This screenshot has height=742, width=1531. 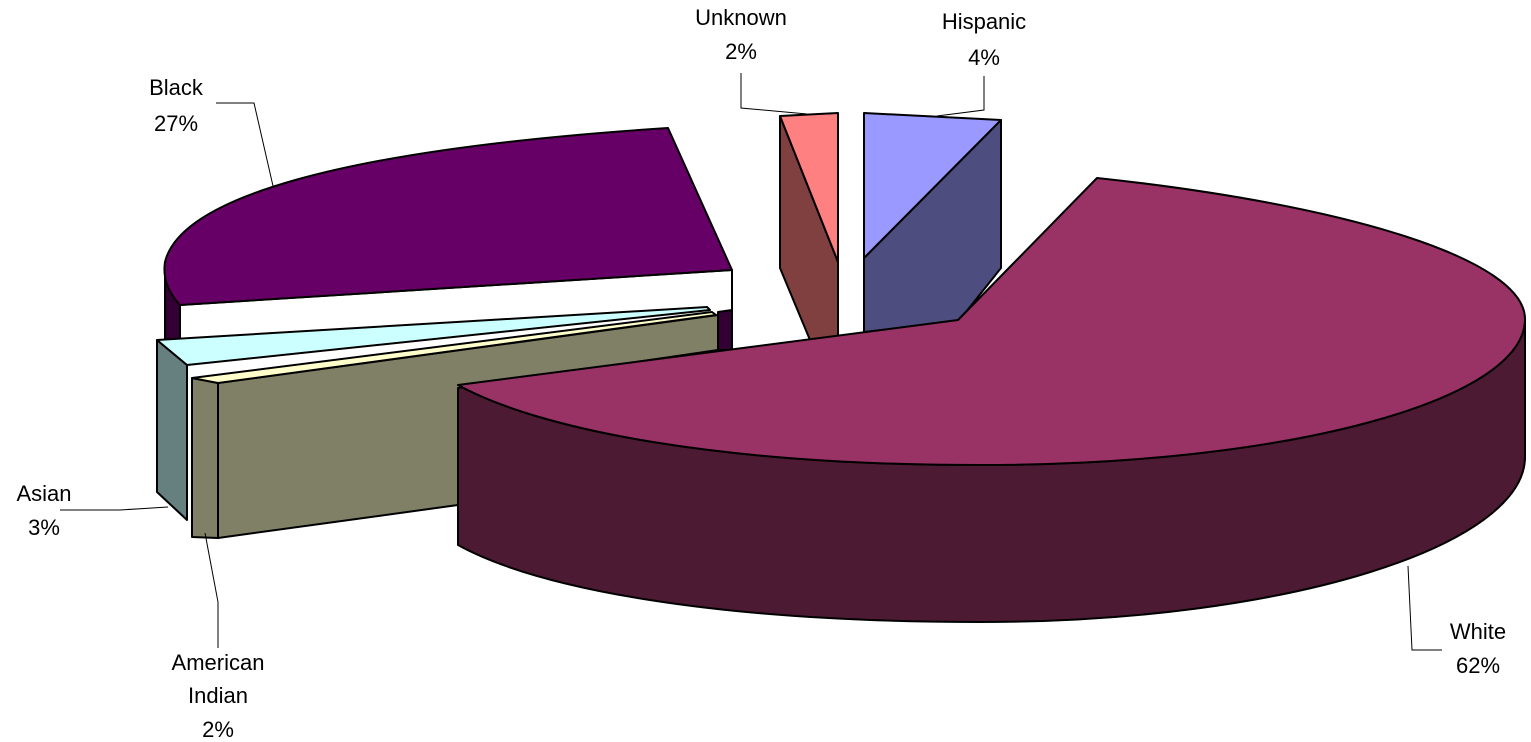 I want to click on leader-unknown, so click(x=774, y=94).